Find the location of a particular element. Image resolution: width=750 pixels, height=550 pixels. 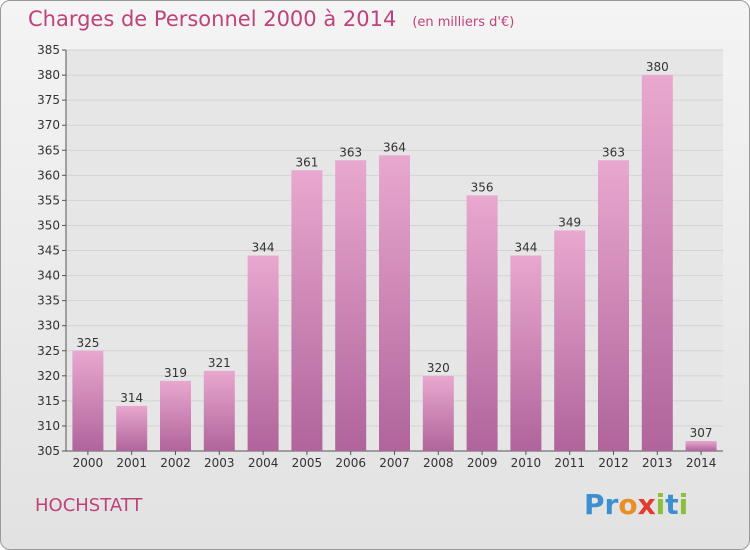

x-tick-label: 2011 is located at coordinates (569, 463).